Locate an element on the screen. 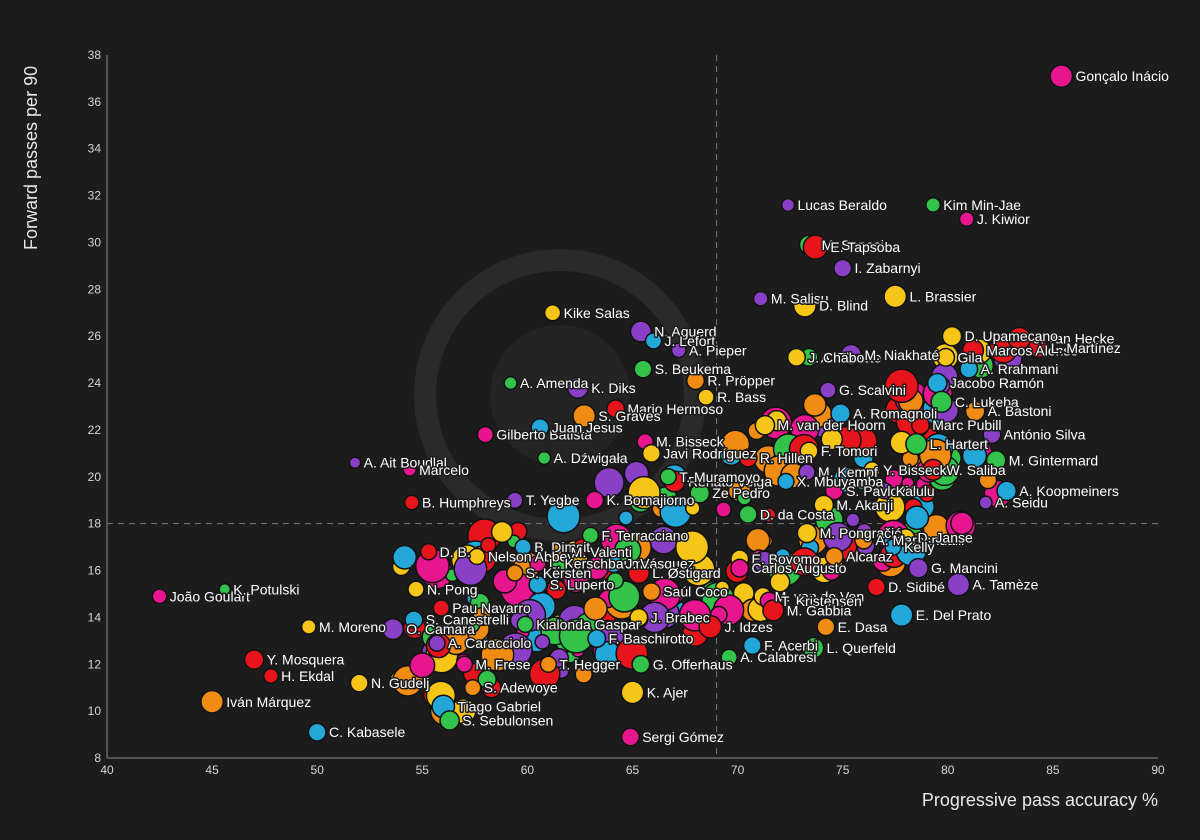 The height and width of the screenshot is (840, 1200). point-label: F. Baschirotto is located at coordinates (651, 638).